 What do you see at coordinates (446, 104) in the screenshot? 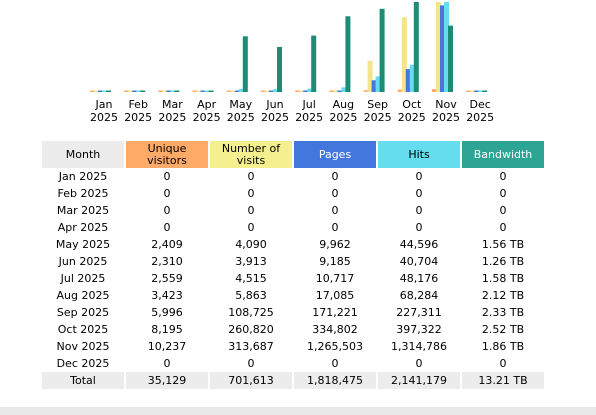
I see `x-tick-label: Nov` at bounding box center [446, 104].